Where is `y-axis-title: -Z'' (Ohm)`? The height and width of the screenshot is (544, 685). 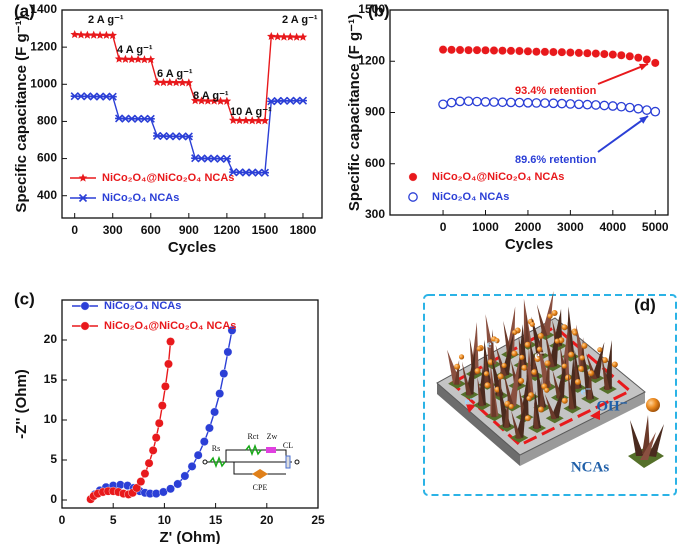
y-axis-title: -Z'' (Ohm) is located at coordinates (21, 404).